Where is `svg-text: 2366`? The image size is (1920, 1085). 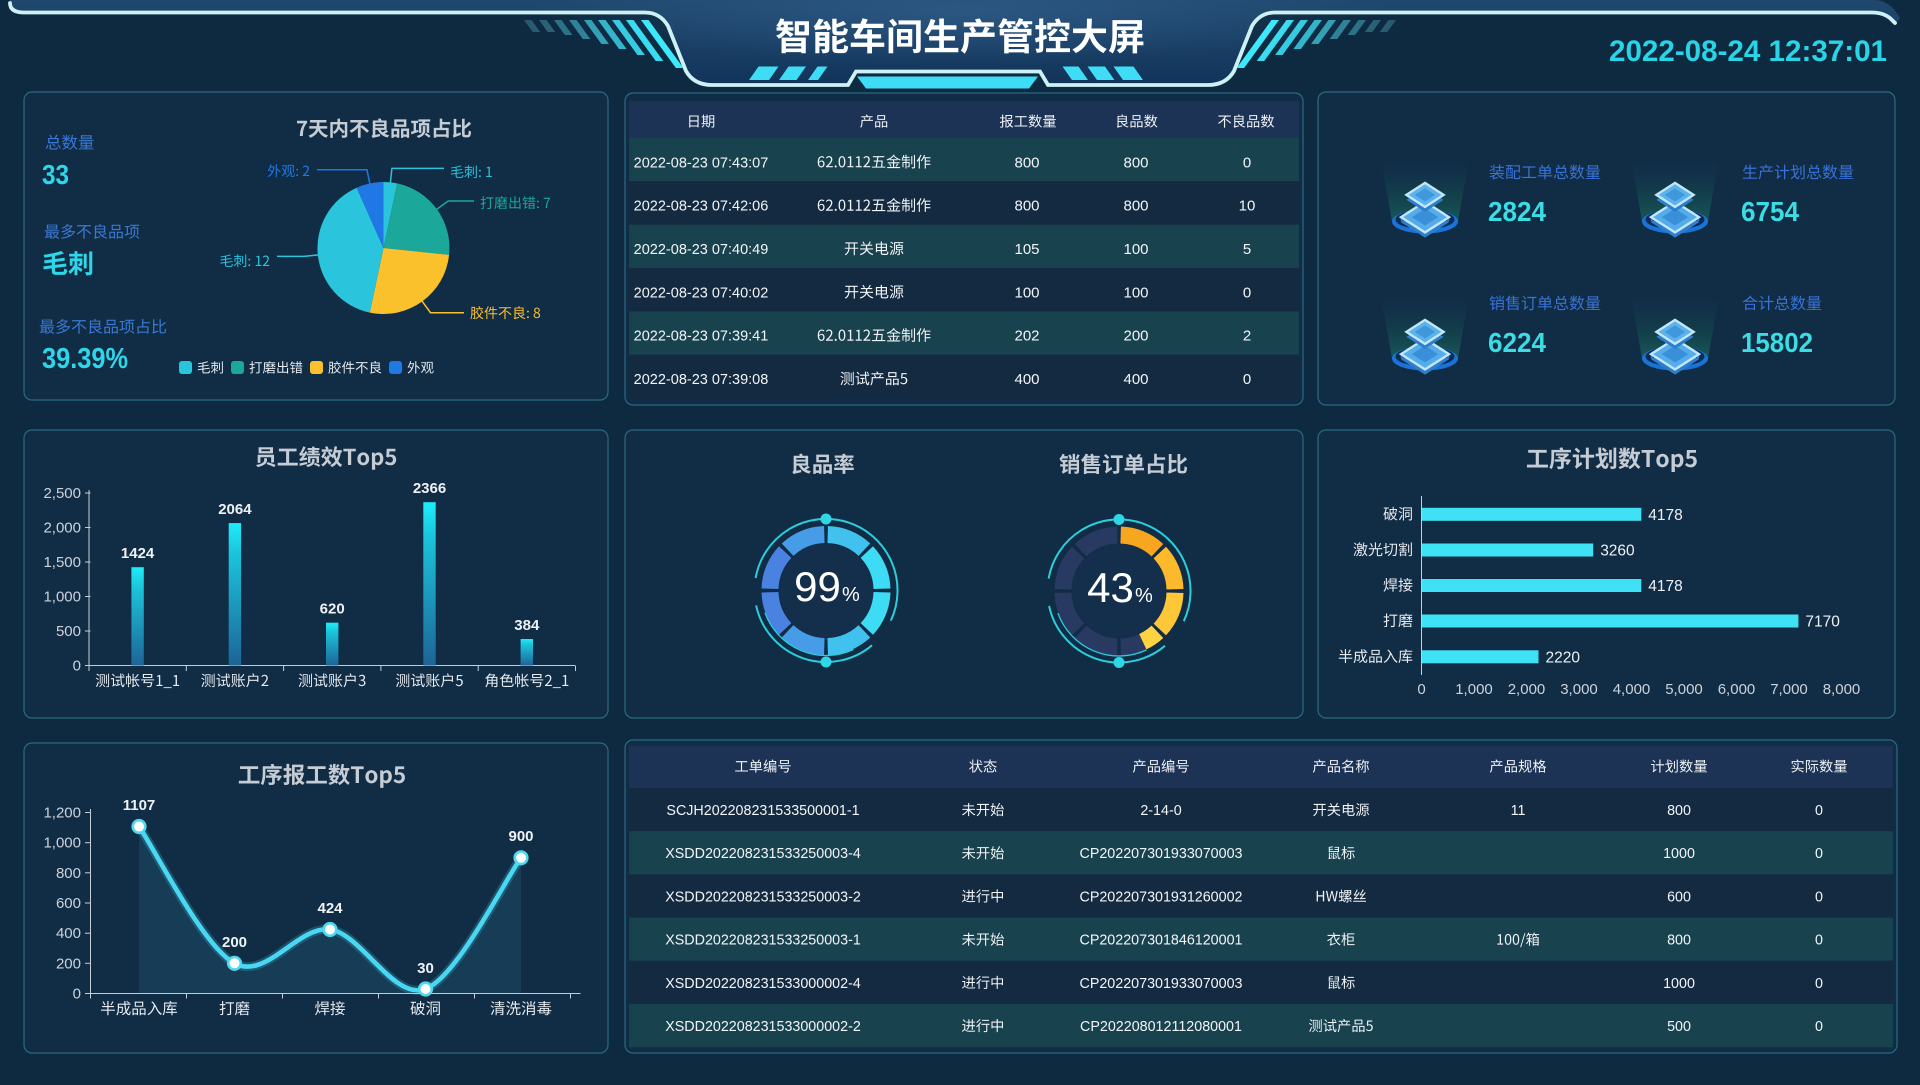
svg-text: 2366 is located at coordinates (429, 488).